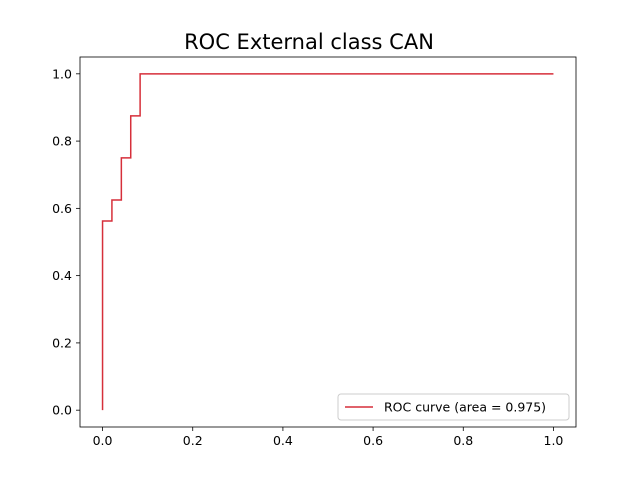  Describe the element at coordinates (62, 141) in the screenshot. I see `y-tick-label: 0.8` at that location.